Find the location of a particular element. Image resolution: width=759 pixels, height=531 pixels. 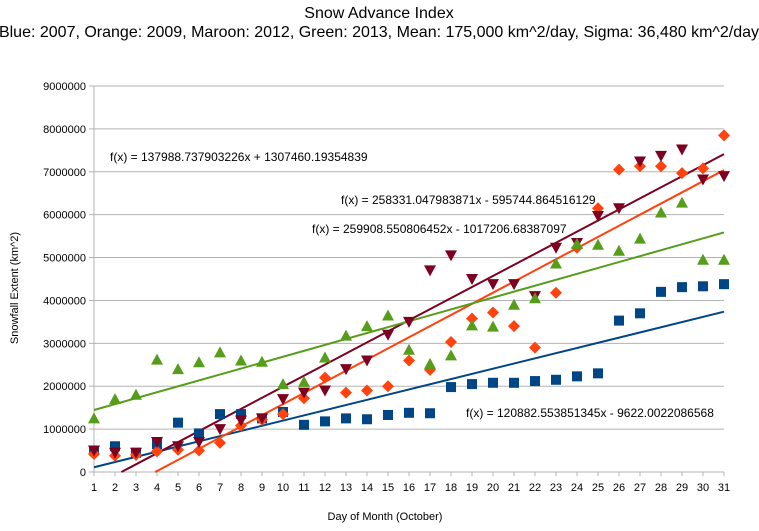

y-tick-label: 5000000 is located at coordinates (64, 259).